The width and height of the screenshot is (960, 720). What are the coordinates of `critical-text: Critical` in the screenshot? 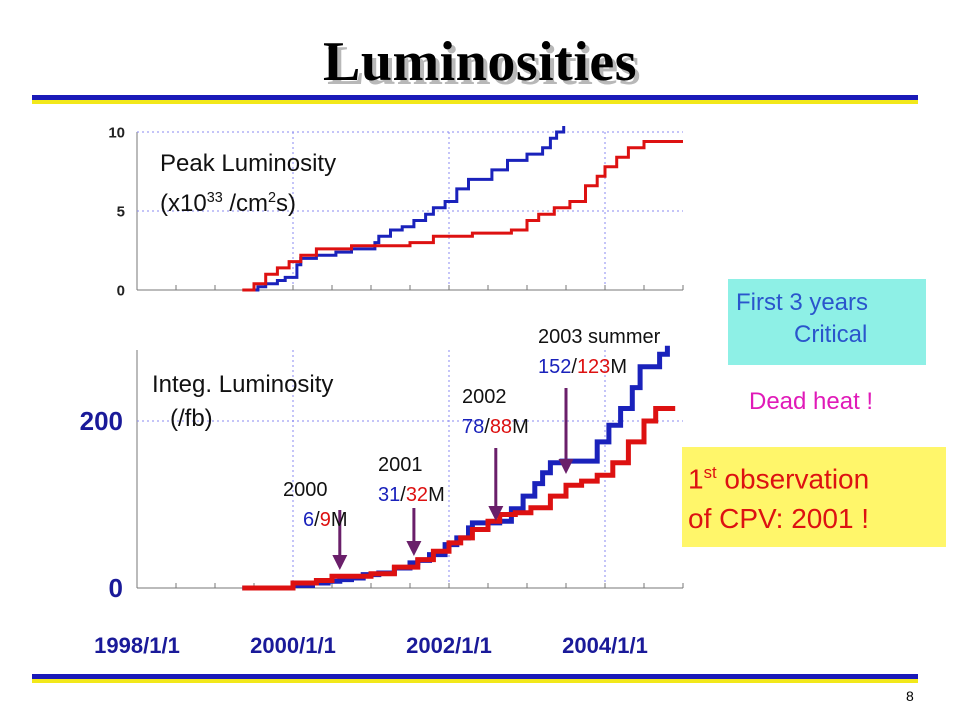 It's located at (831, 334).